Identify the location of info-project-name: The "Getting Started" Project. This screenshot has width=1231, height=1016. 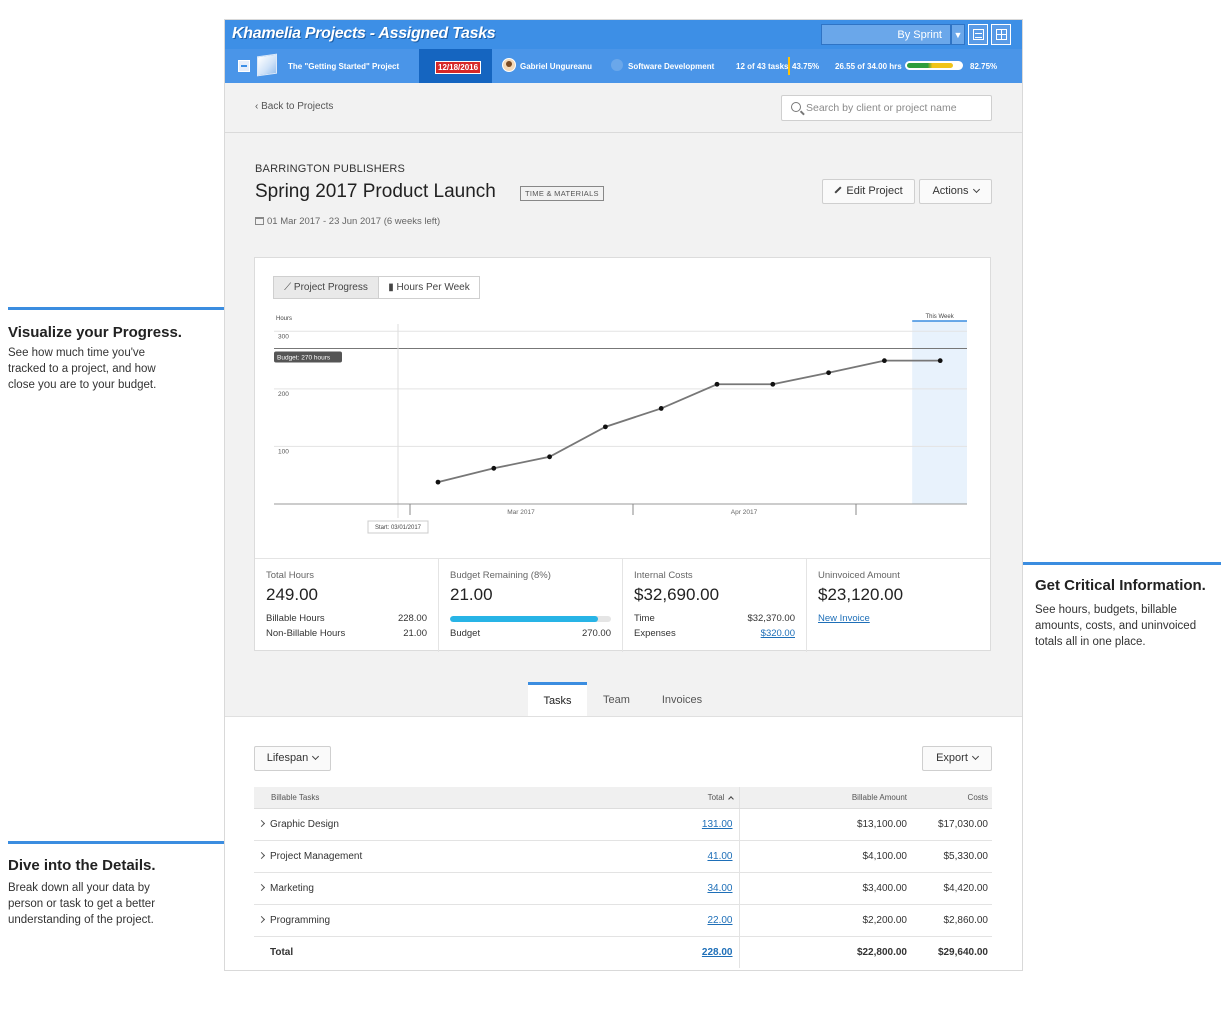
(344, 66).